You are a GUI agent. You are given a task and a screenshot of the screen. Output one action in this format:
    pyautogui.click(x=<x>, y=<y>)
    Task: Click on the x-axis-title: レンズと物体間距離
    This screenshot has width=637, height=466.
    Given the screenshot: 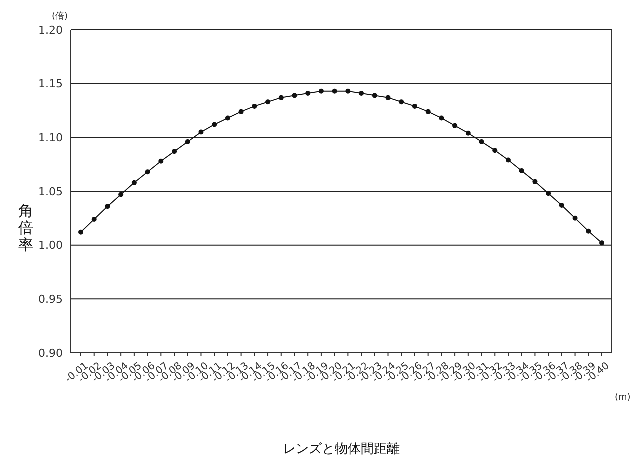 What is the action you would take?
    pyautogui.click(x=341, y=449)
    